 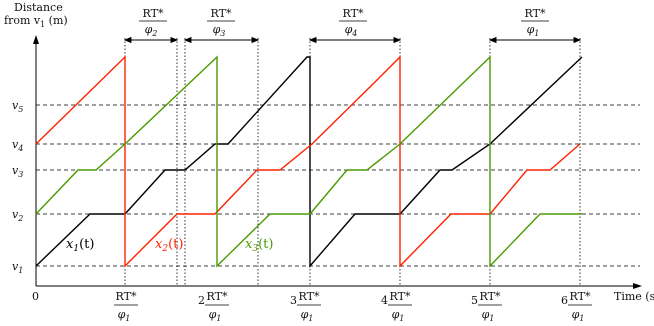 I want to click on level-label-v1: v1, so click(x=17, y=267).